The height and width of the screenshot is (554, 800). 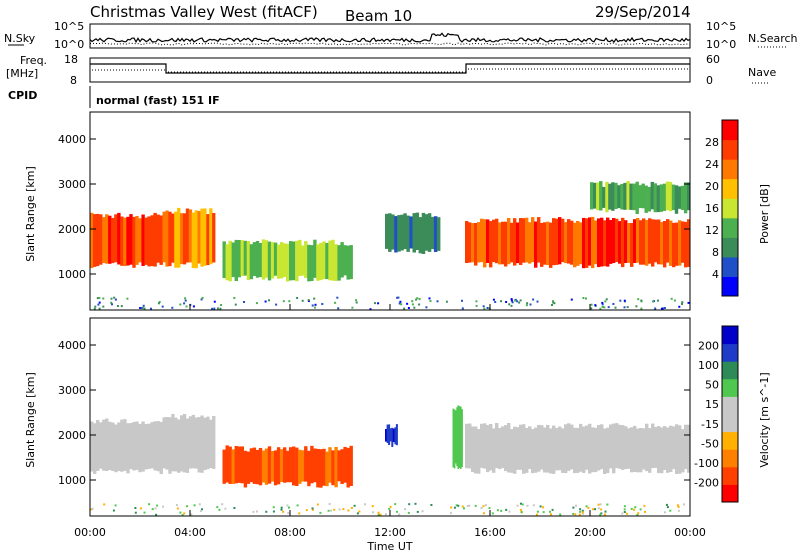 What do you see at coordinates (721, 44) in the screenshot?
I see `nsky-right-tick-bottom: 10^0` at bounding box center [721, 44].